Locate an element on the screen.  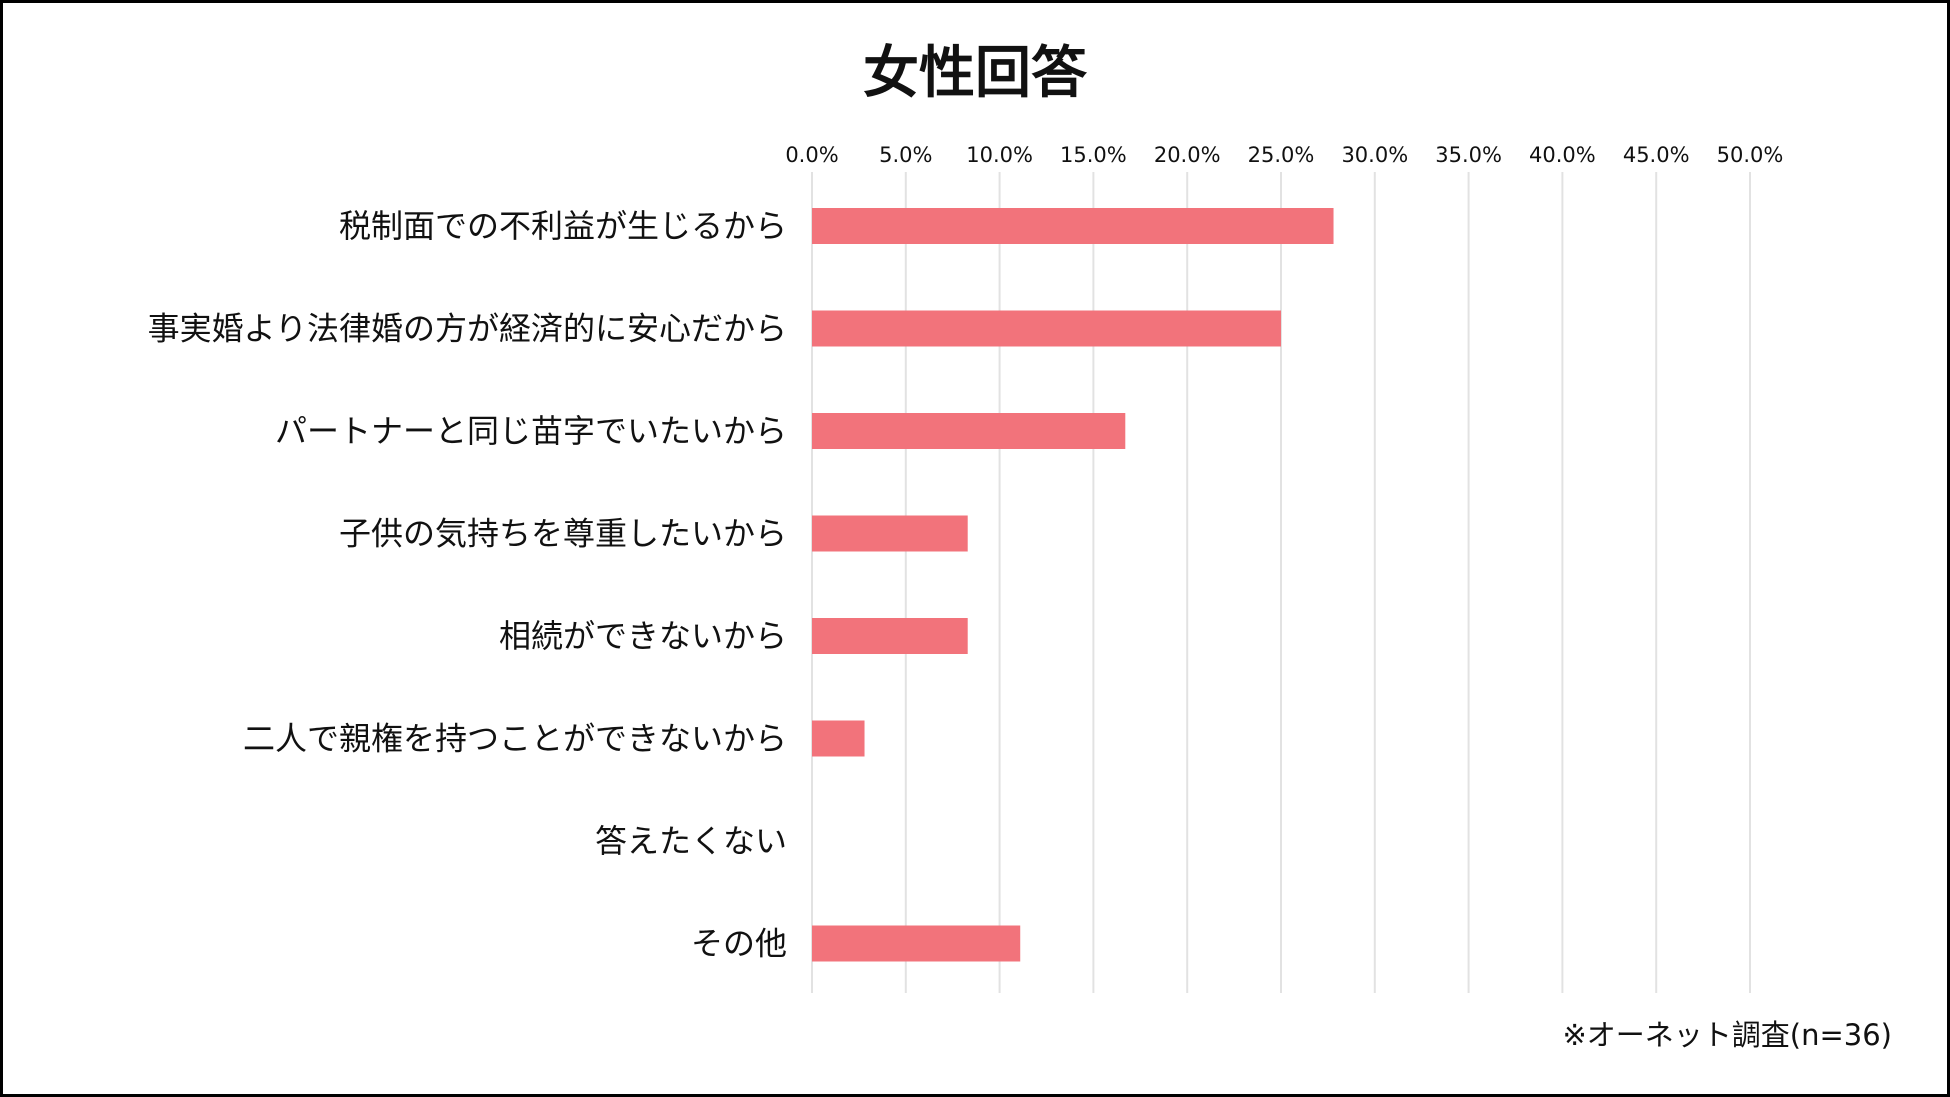
category-label: パートナーと同じ苗字でいたいから is located at coordinates (531, 431).